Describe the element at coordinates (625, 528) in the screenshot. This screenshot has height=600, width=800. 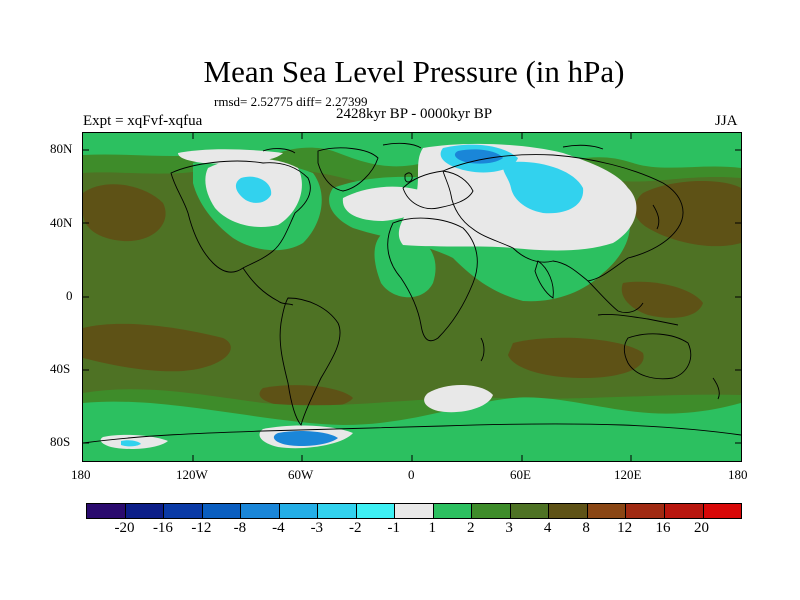
I see `colorbar-label: 12` at that location.